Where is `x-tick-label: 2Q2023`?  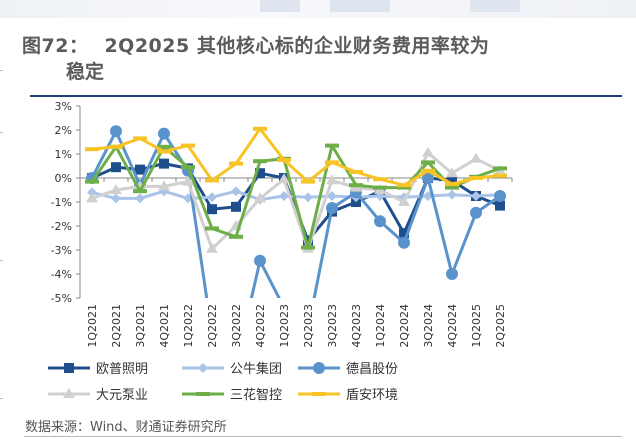 x-tick-label: 2Q2023 is located at coordinates (308, 326).